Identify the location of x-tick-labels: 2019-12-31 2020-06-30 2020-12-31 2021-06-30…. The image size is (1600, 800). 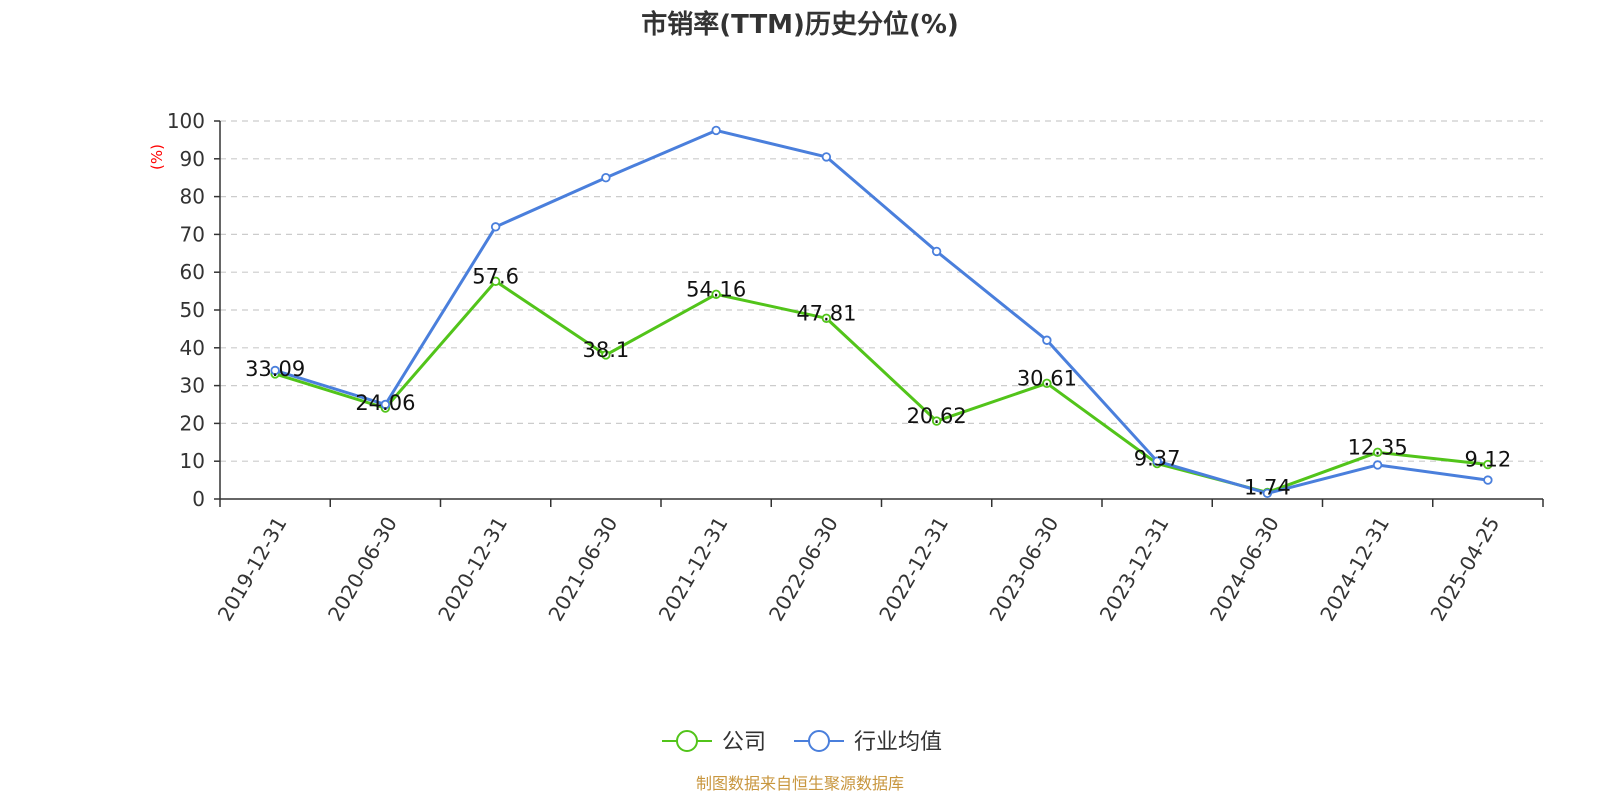
(859, 569).